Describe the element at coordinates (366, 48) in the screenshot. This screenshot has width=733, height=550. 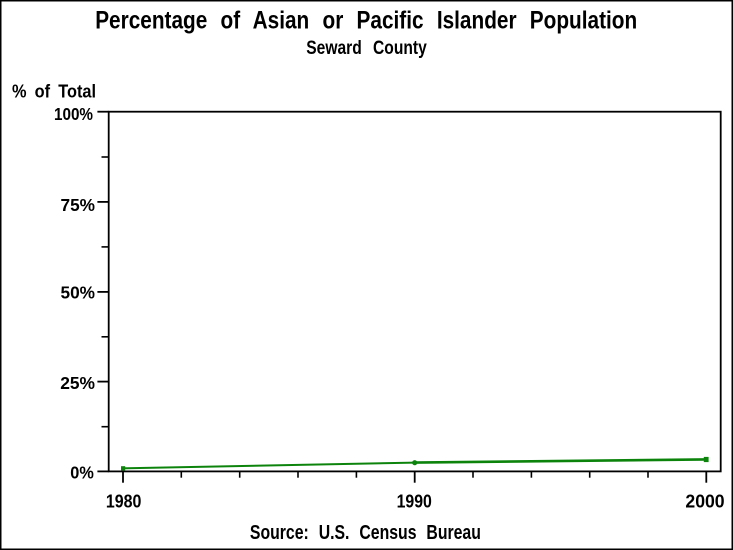
I see `svg-text: Seward County` at that location.